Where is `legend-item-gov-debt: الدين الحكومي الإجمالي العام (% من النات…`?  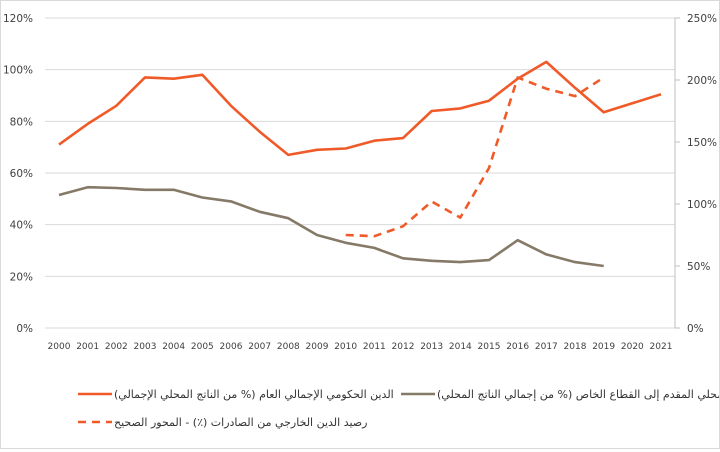
legend-item-gov-debt: الدين الحكومي الإجمالي العام (% من النات… is located at coordinates (236, 394).